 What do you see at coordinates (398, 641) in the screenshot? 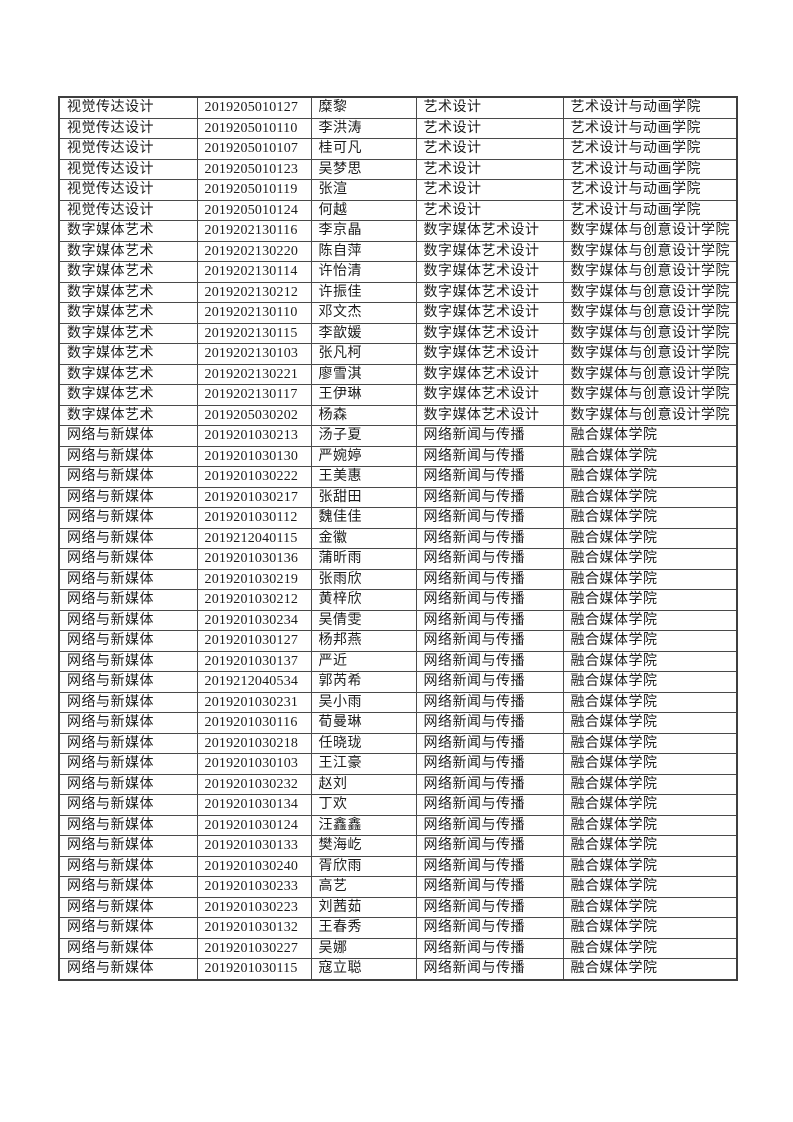
I see `table-row: 网络与新媒体 2019201030127 杨邦燕 网络新闻与传播 融合媒体学院` at bounding box center [398, 641].